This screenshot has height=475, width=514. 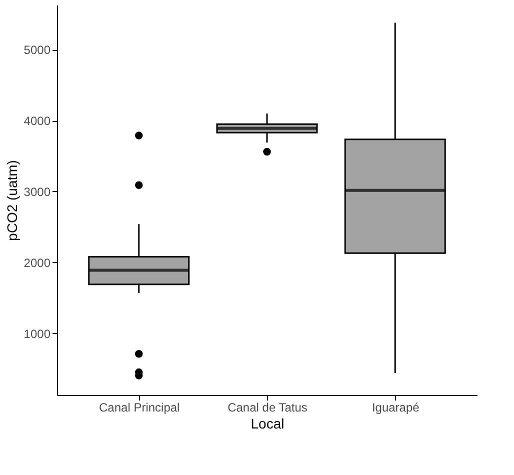 What do you see at coordinates (37, 50) in the screenshot?
I see `y-tick-label: 5000` at bounding box center [37, 50].